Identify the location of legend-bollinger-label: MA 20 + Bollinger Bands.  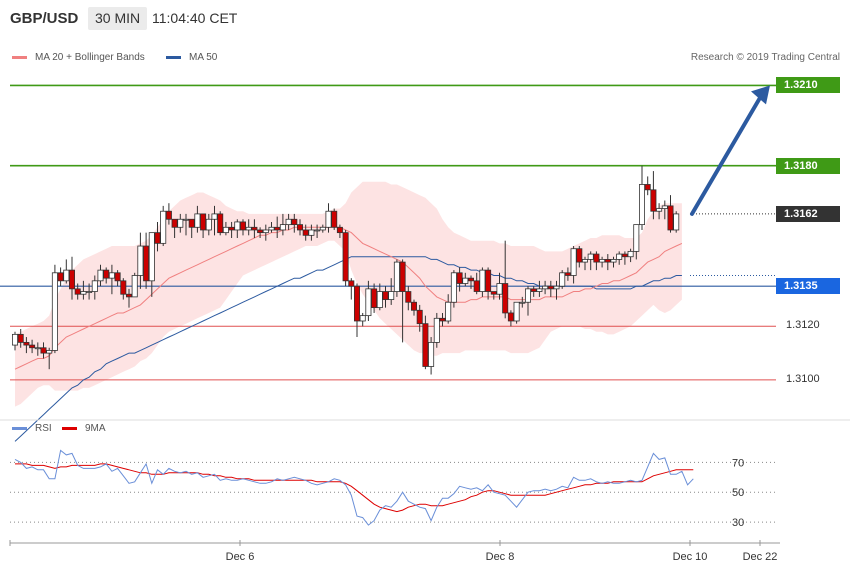
(90, 57).